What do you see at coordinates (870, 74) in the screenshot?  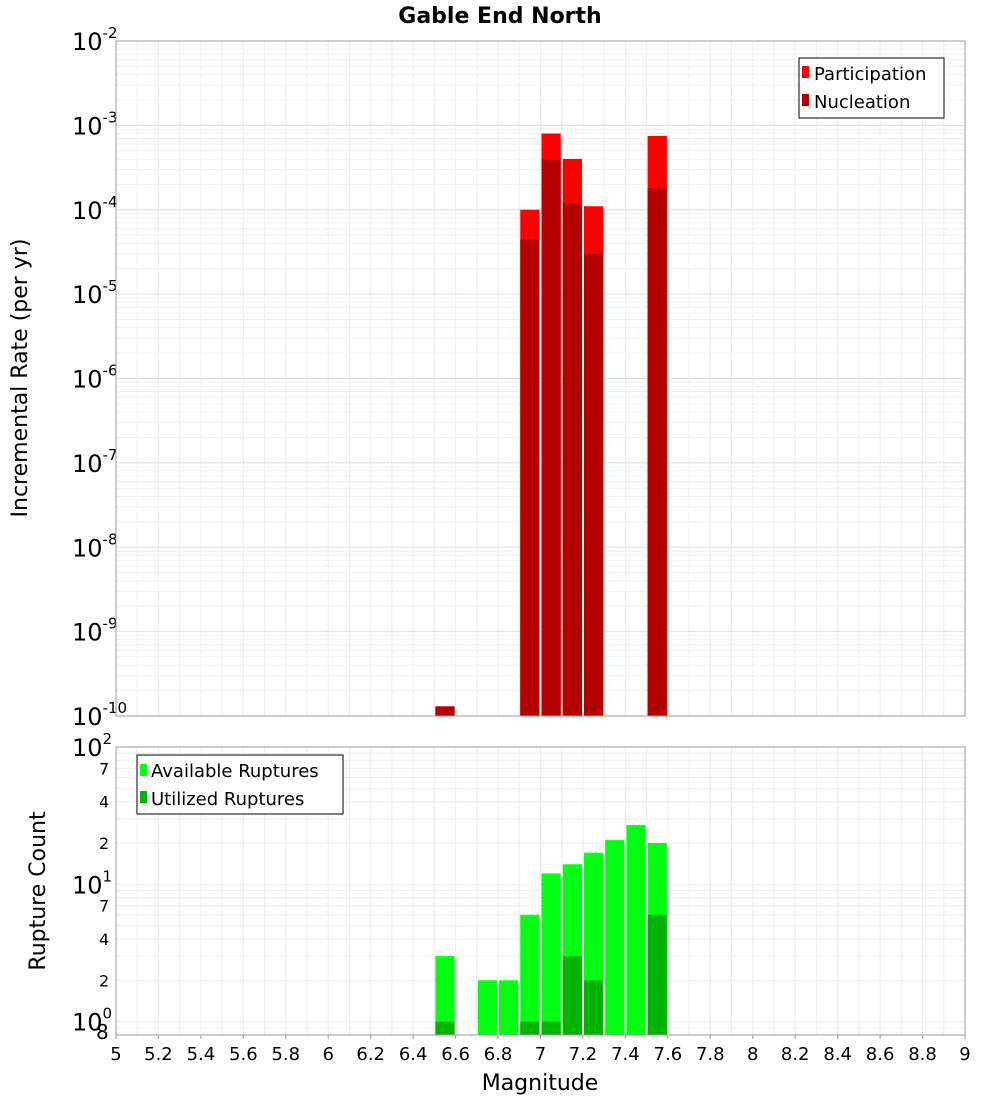 I see `participation-legend-label: Participation` at bounding box center [870, 74].